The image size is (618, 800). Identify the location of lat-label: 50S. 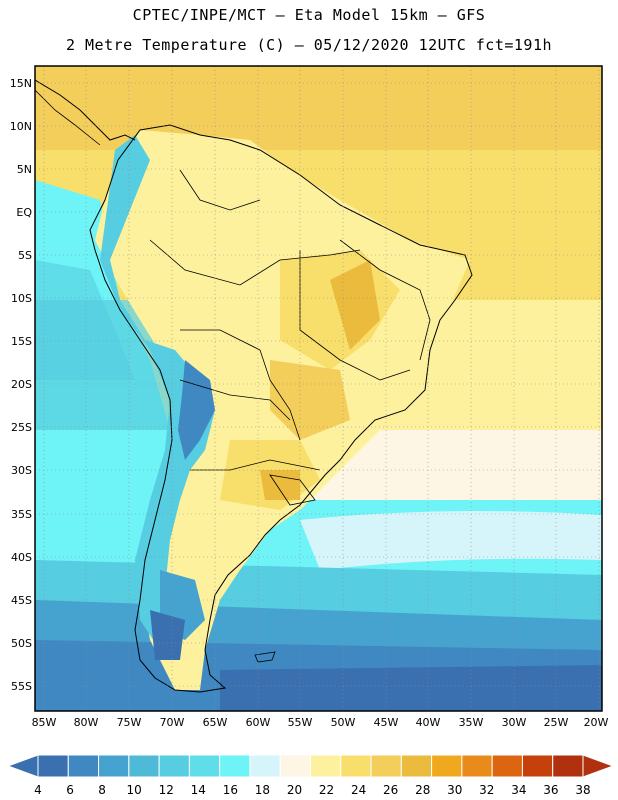
(21, 643).